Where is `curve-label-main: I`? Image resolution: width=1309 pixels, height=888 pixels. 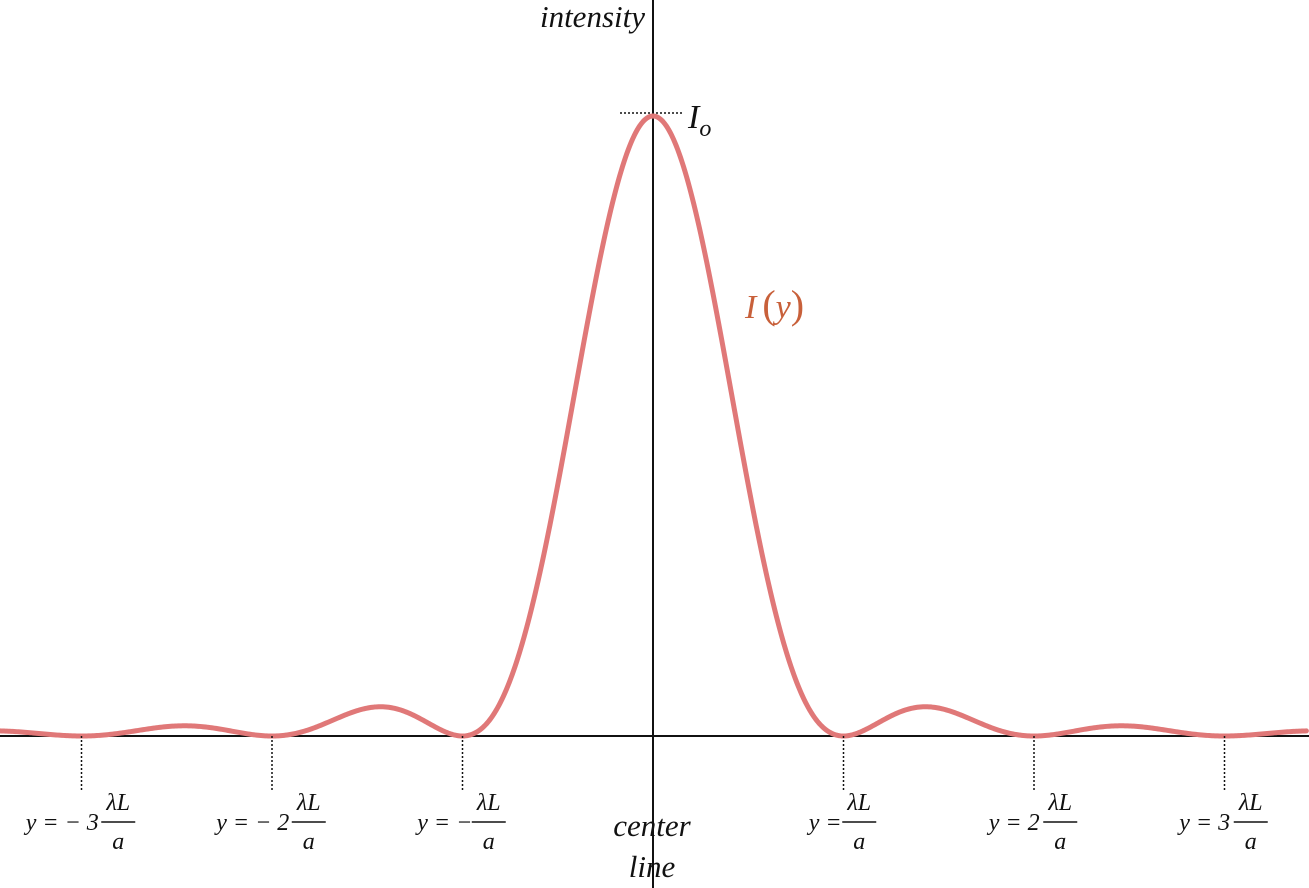
curve-label-main: I is located at coordinates (751, 307).